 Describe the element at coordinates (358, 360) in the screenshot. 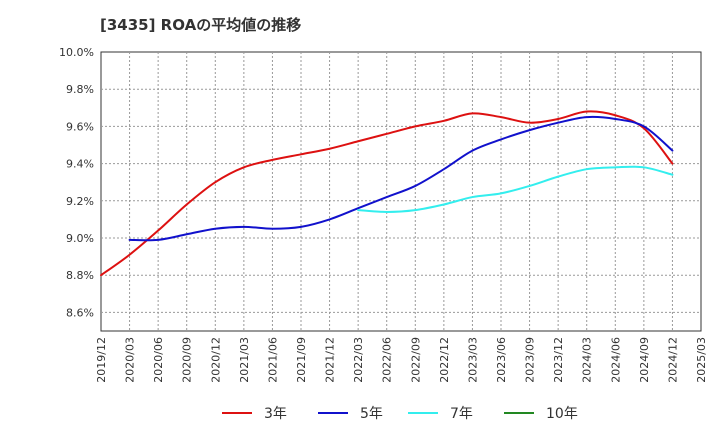

I see `x-tick-label: 2022/03` at that location.